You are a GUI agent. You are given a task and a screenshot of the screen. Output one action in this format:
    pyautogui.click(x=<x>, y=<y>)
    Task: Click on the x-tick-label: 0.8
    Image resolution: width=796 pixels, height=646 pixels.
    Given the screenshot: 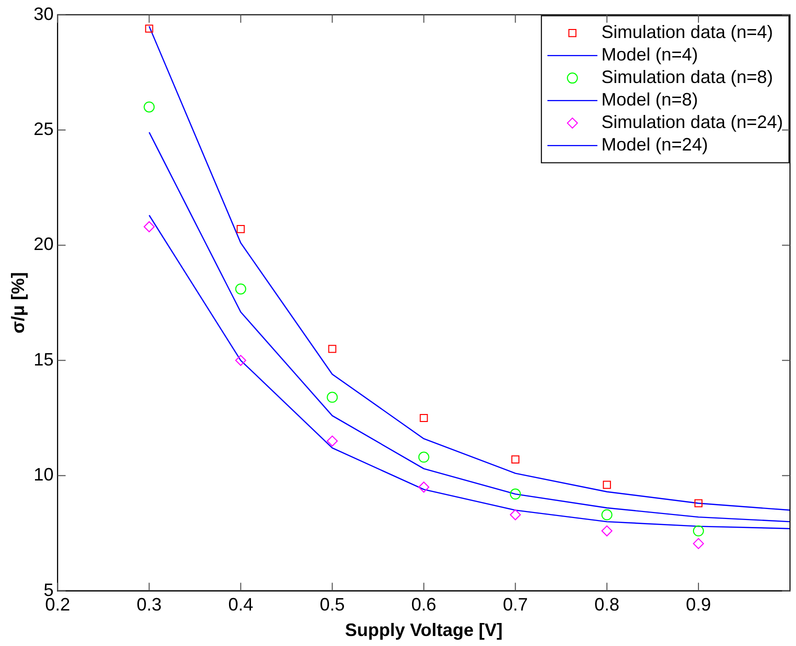 What is the action you would take?
    pyautogui.click(x=607, y=604)
    